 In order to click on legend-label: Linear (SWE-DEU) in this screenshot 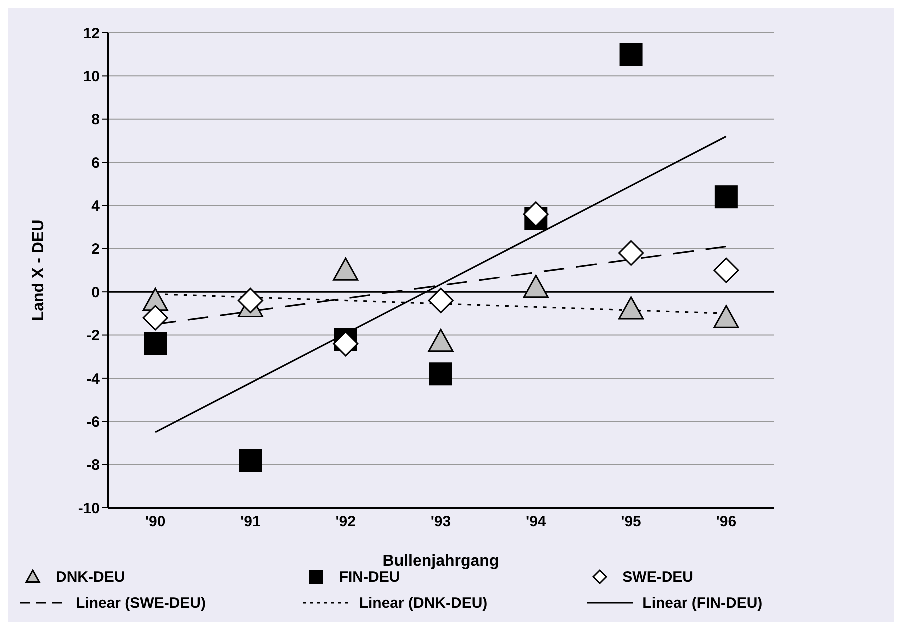, I will do `click(141, 603)`.